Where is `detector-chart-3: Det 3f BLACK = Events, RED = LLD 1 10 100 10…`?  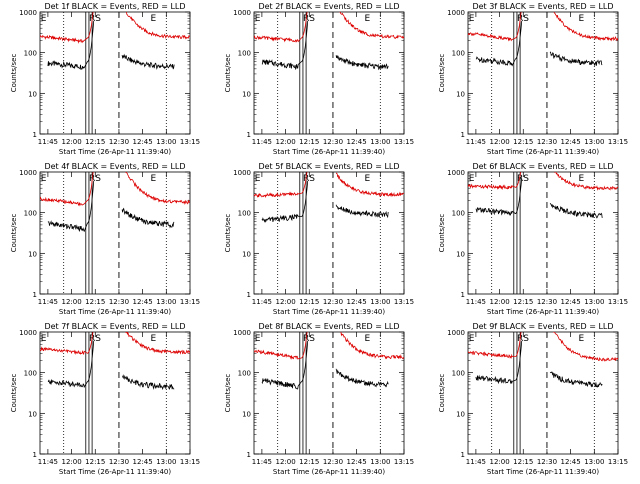
detector-chart-3: Det 3f BLACK = Events, RED = LLD 1 10 100 10… is located at coordinates (533, 79).